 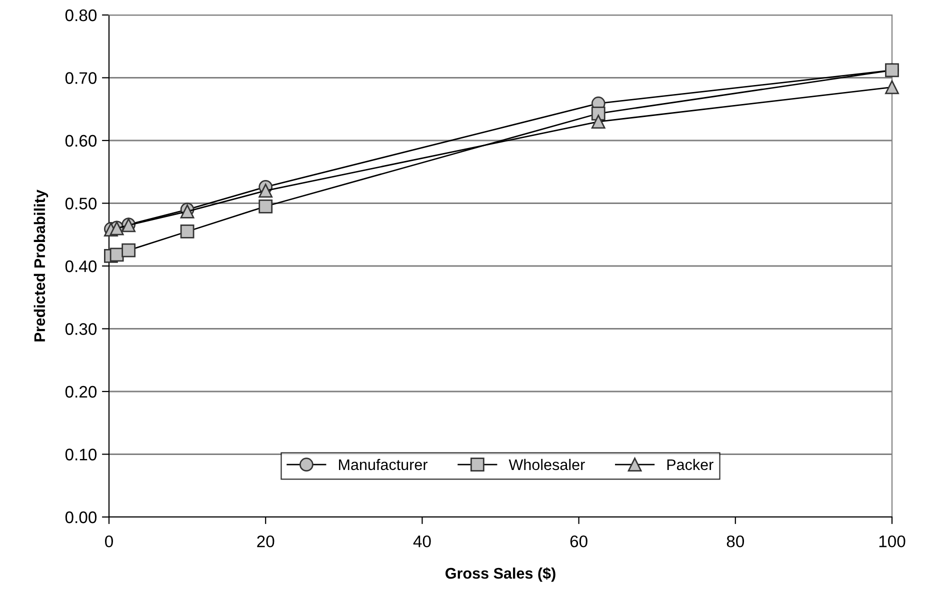 What do you see at coordinates (81, 329) in the screenshot?
I see `y-tick-label: 0.30` at bounding box center [81, 329].